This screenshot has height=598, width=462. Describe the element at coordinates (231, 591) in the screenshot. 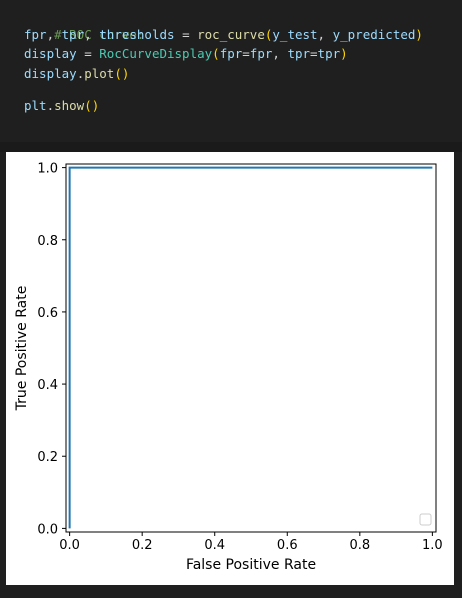

I see `below-output` at that location.